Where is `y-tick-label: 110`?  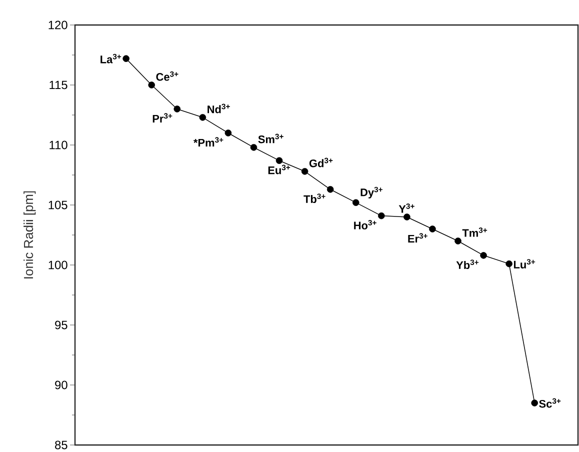 y-tick-label: 110 is located at coordinates (59, 145).